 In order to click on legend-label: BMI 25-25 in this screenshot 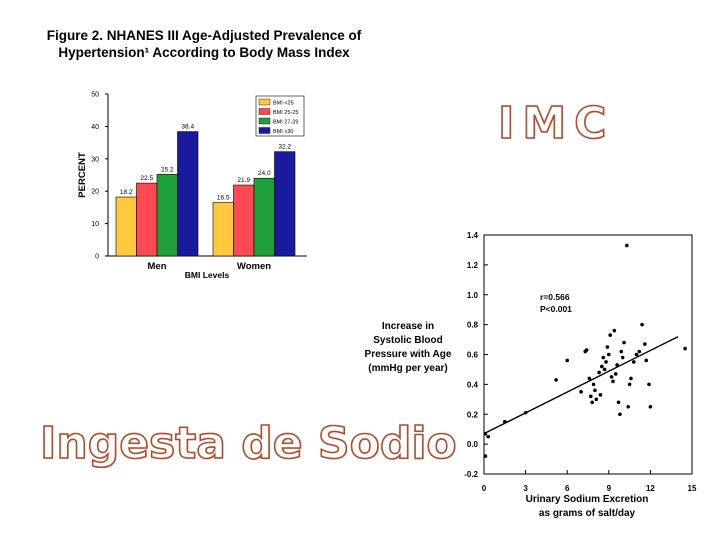, I will do `click(285, 113)`.